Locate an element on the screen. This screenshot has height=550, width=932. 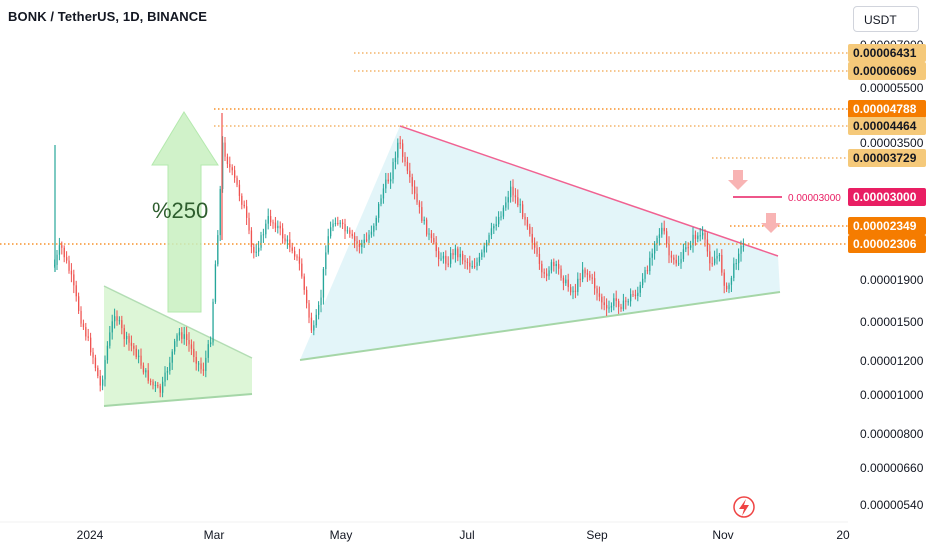
price-tag-label: 0.00002349 is located at coordinates (885, 226).